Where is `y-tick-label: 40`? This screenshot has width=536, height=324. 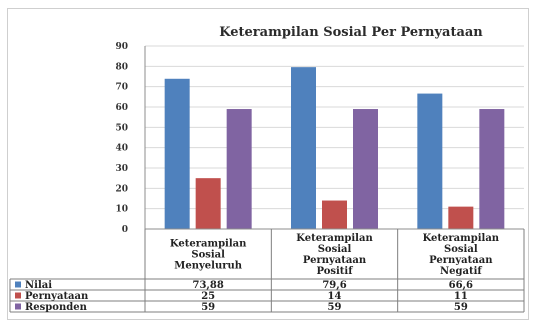 y-tick-label: 40 is located at coordinates (121, 149).